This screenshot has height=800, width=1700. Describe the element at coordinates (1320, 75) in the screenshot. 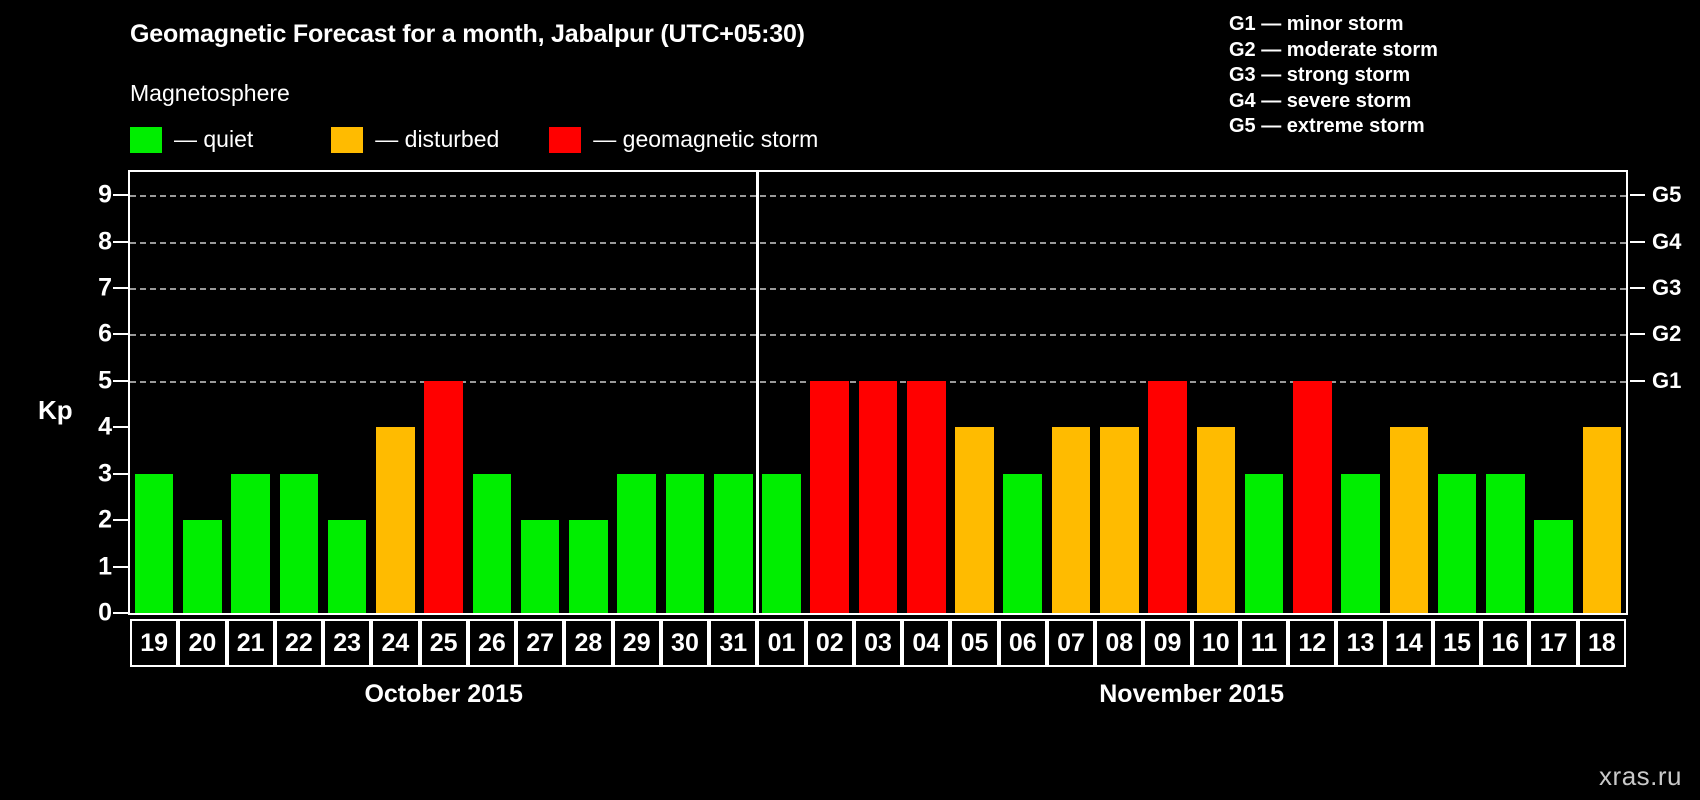

I see `g-scale-line-g3: G3 — strong storm` at that location.